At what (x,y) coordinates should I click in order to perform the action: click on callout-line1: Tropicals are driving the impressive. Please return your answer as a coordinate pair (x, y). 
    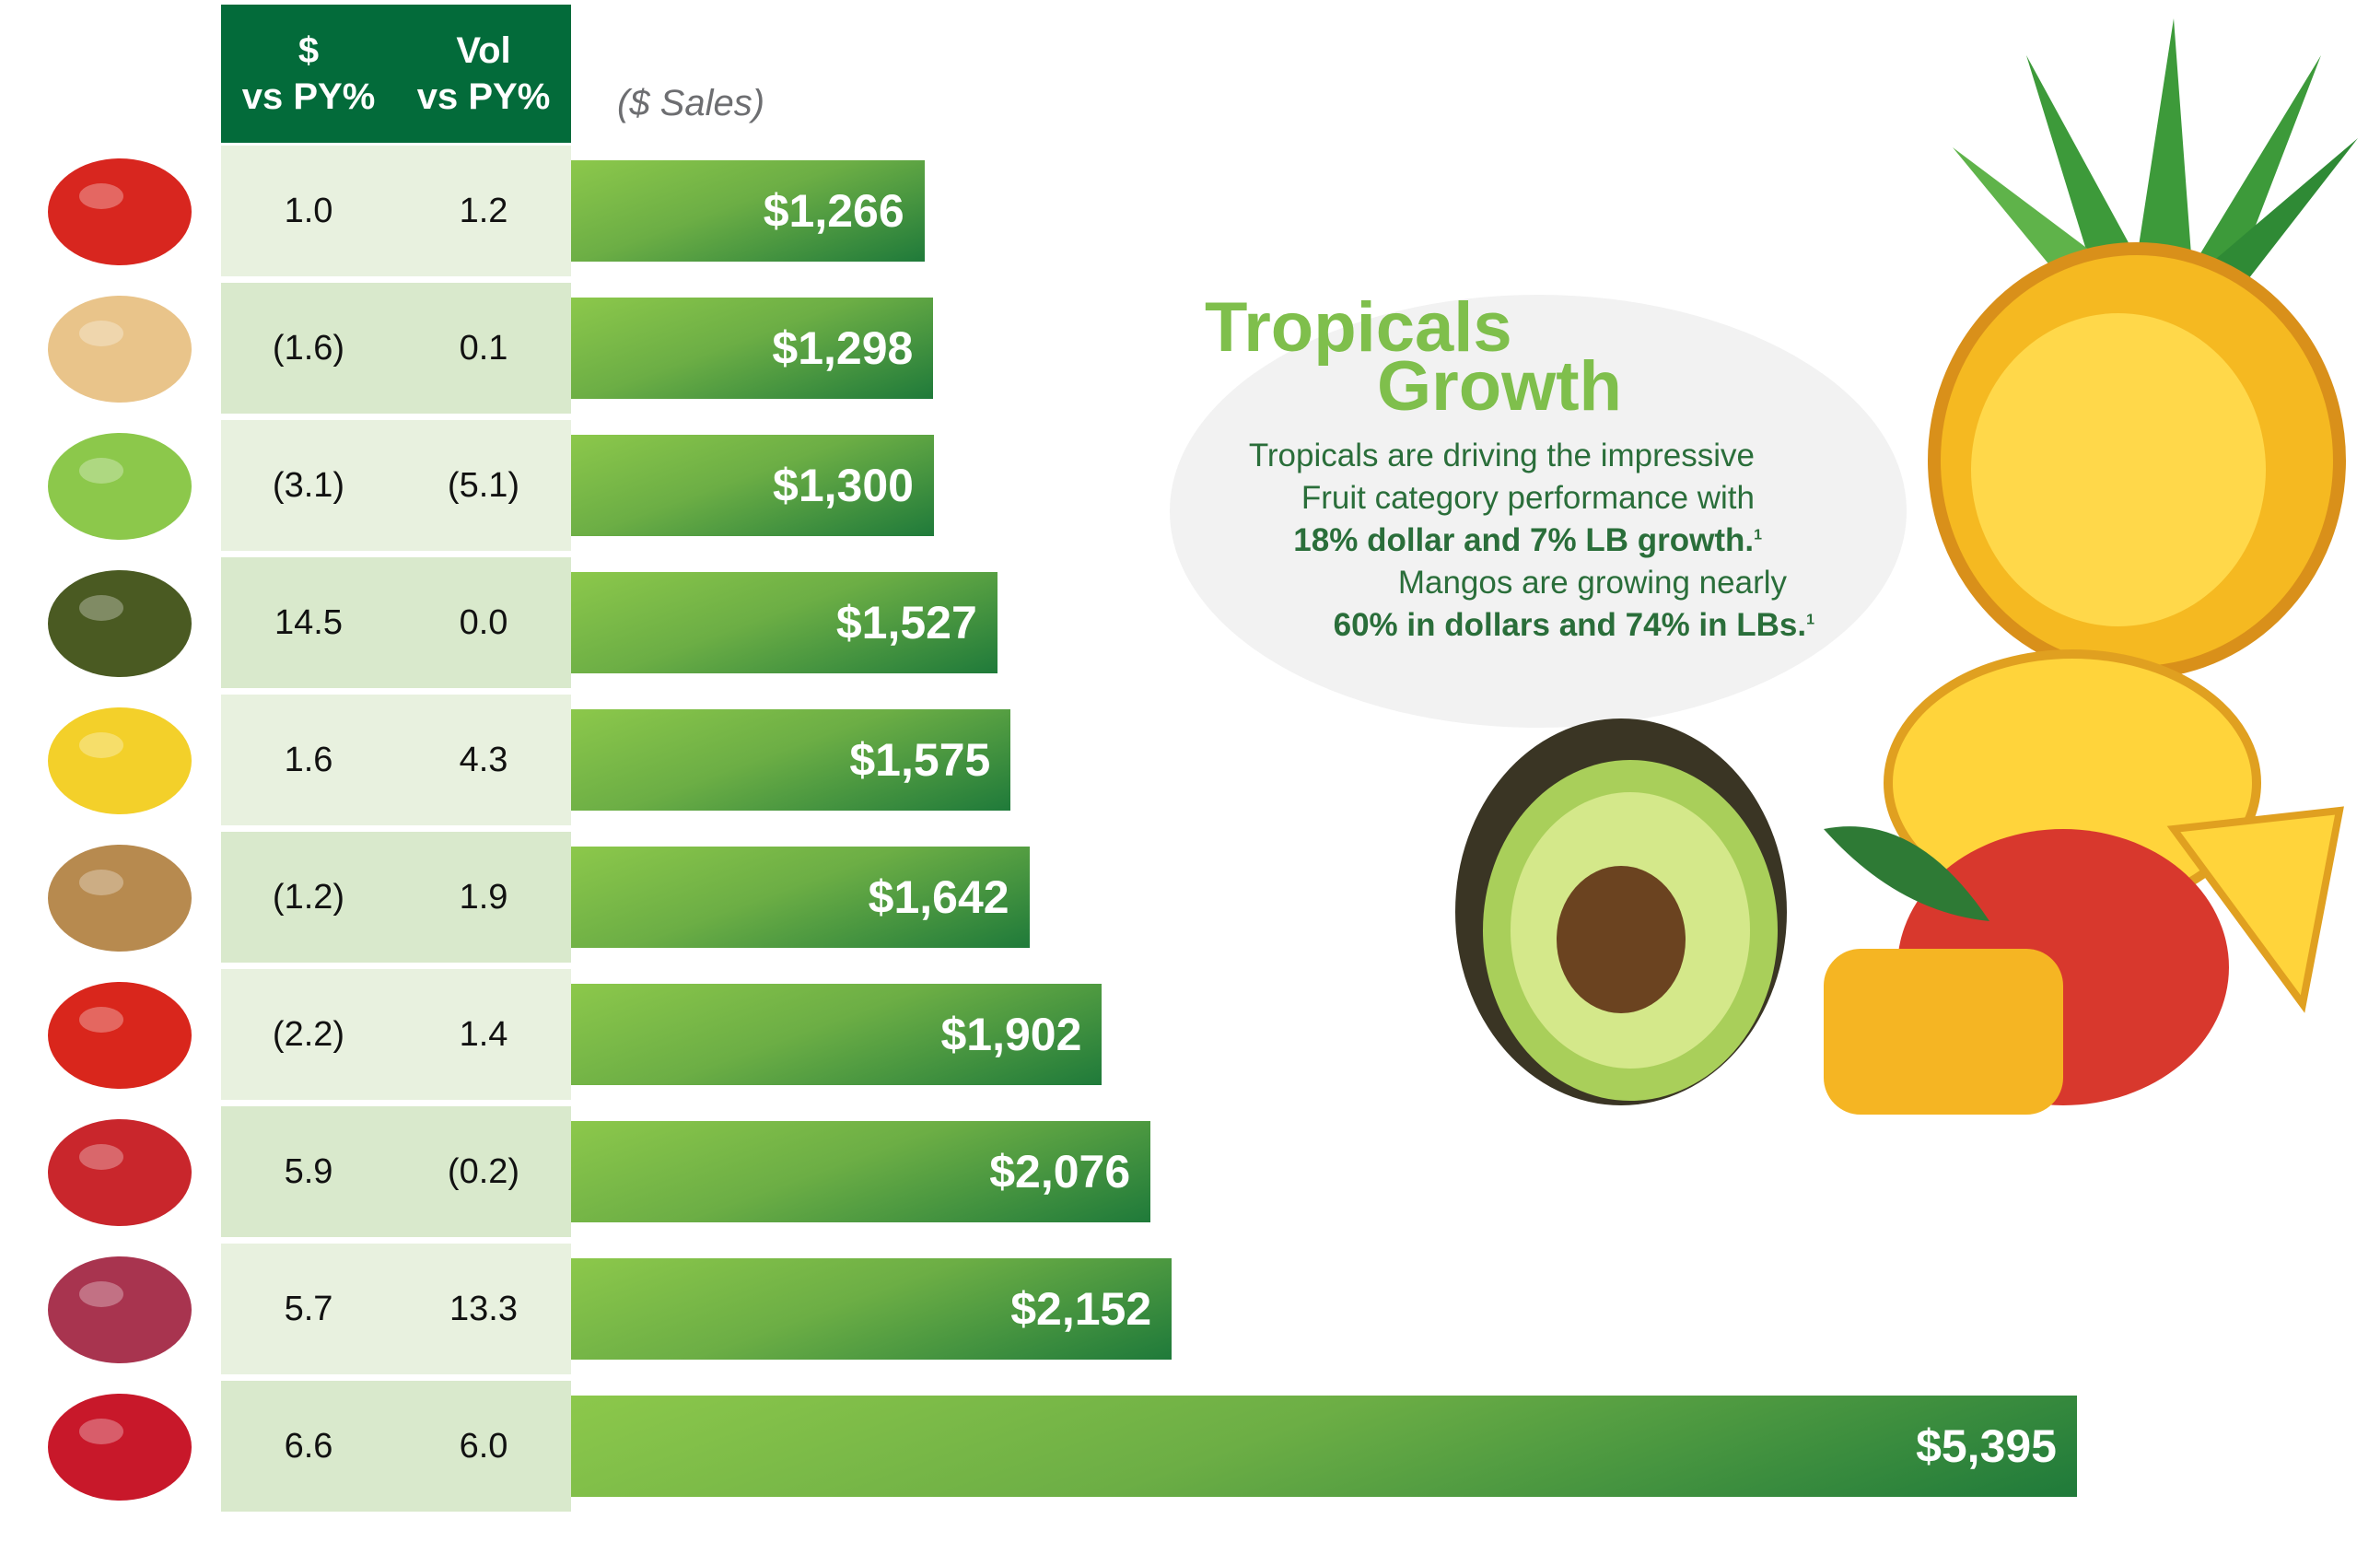
    Looking at the image, I should click on (1501, 455).